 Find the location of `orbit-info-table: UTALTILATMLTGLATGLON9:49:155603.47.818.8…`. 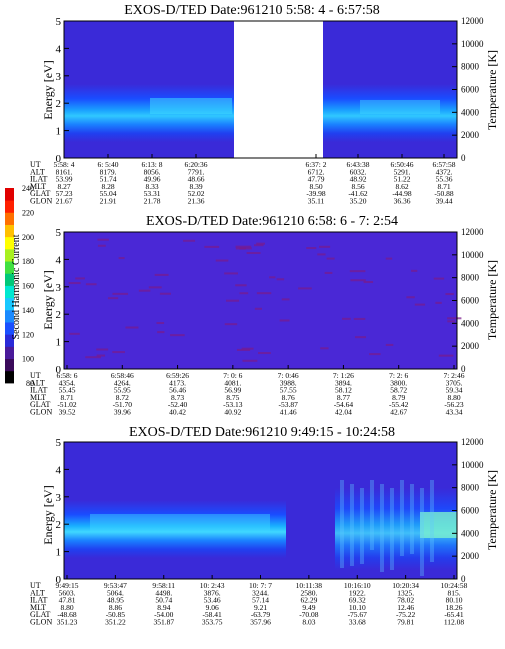

orbit-info-table: UTALTILATMLTGLATGLON9:49:155603.47.818.8… is located at coordinates (249, 601).